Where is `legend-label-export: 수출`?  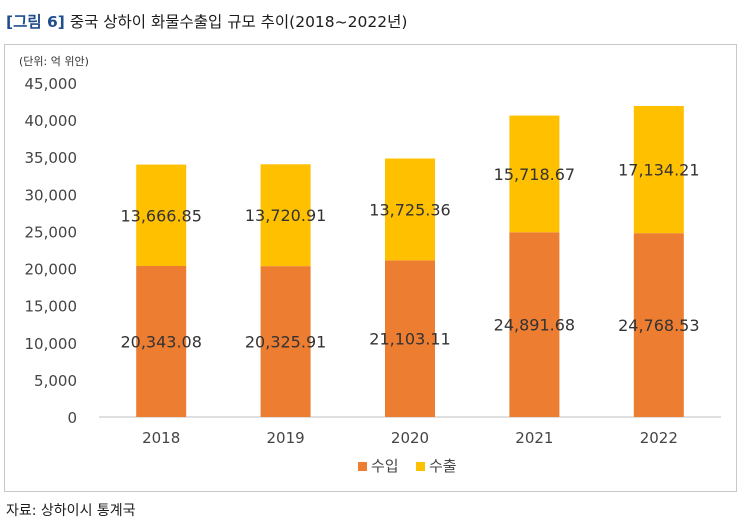 legend-label-export: 수출 is located at coordinates (443, 466).